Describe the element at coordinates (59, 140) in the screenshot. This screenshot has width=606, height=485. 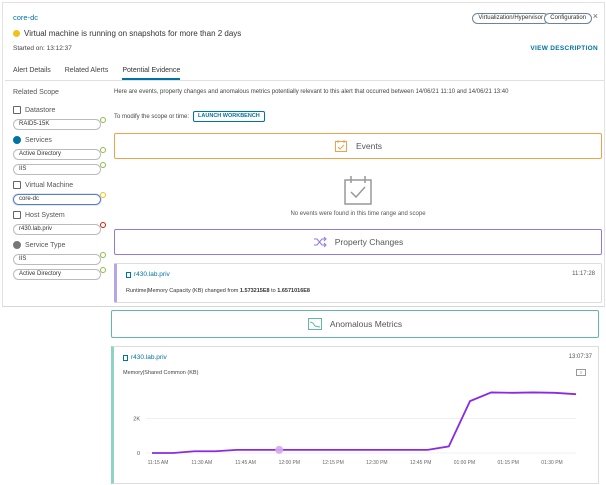
I see `group-services: Services` at that location.